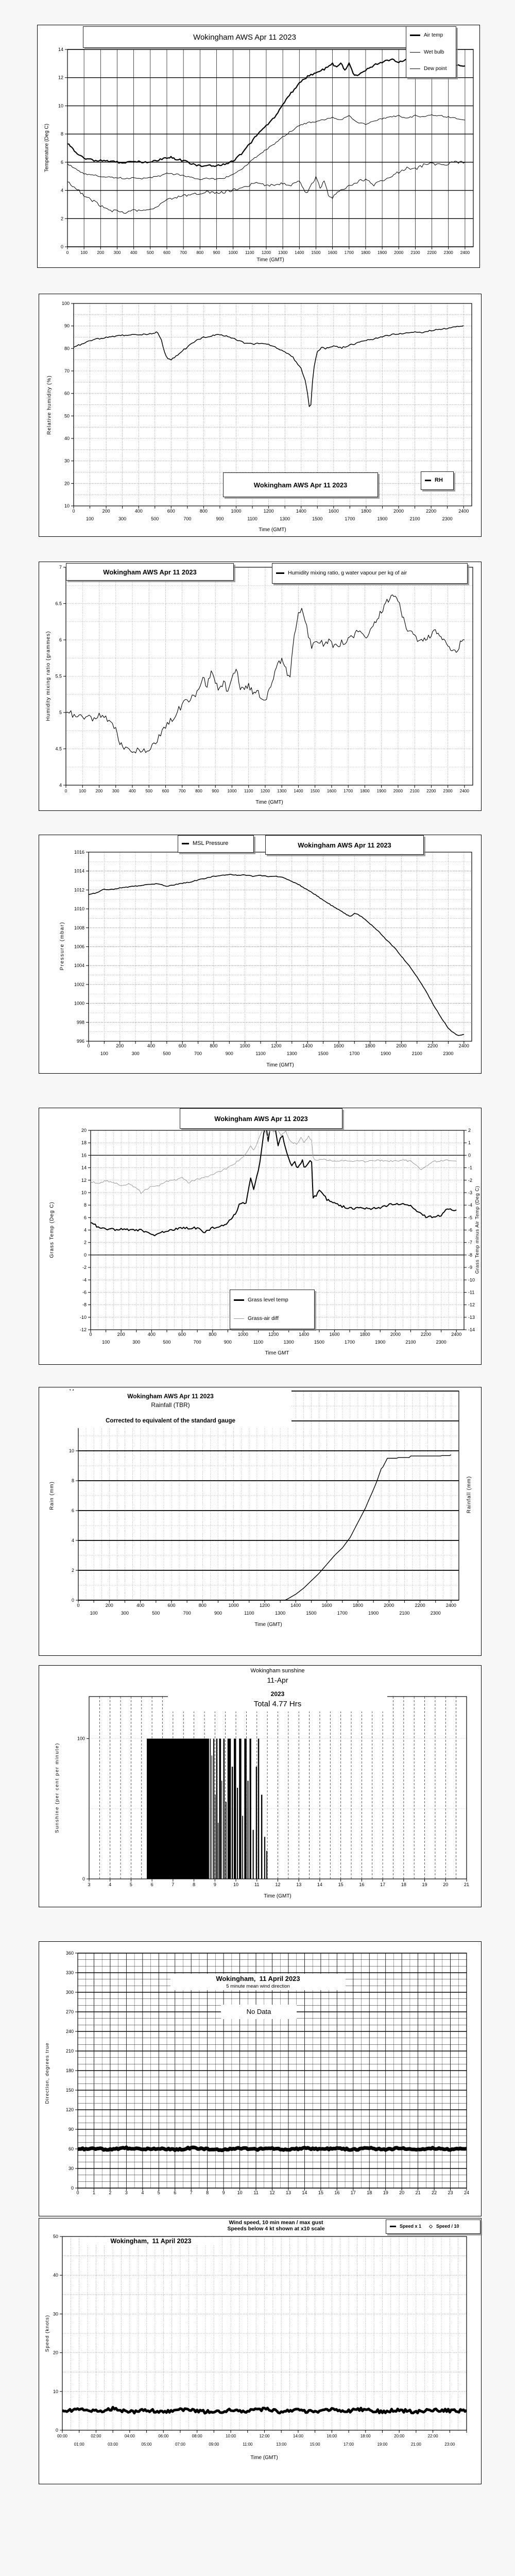  Describe the element at coordinates (60, 639) in the screenshot. I see `svg-text: 6` at that location.